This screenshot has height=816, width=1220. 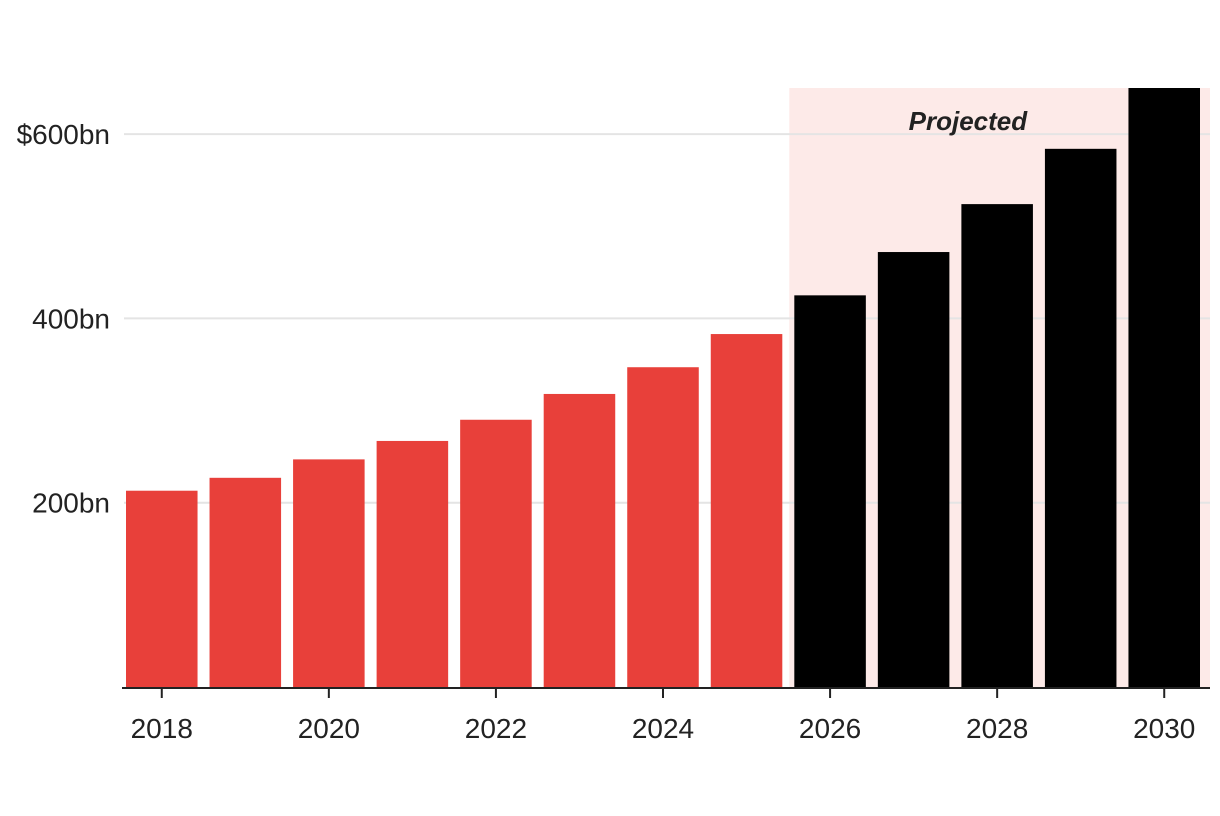 I want to click on bar-2024, so click(x=663, y=527).